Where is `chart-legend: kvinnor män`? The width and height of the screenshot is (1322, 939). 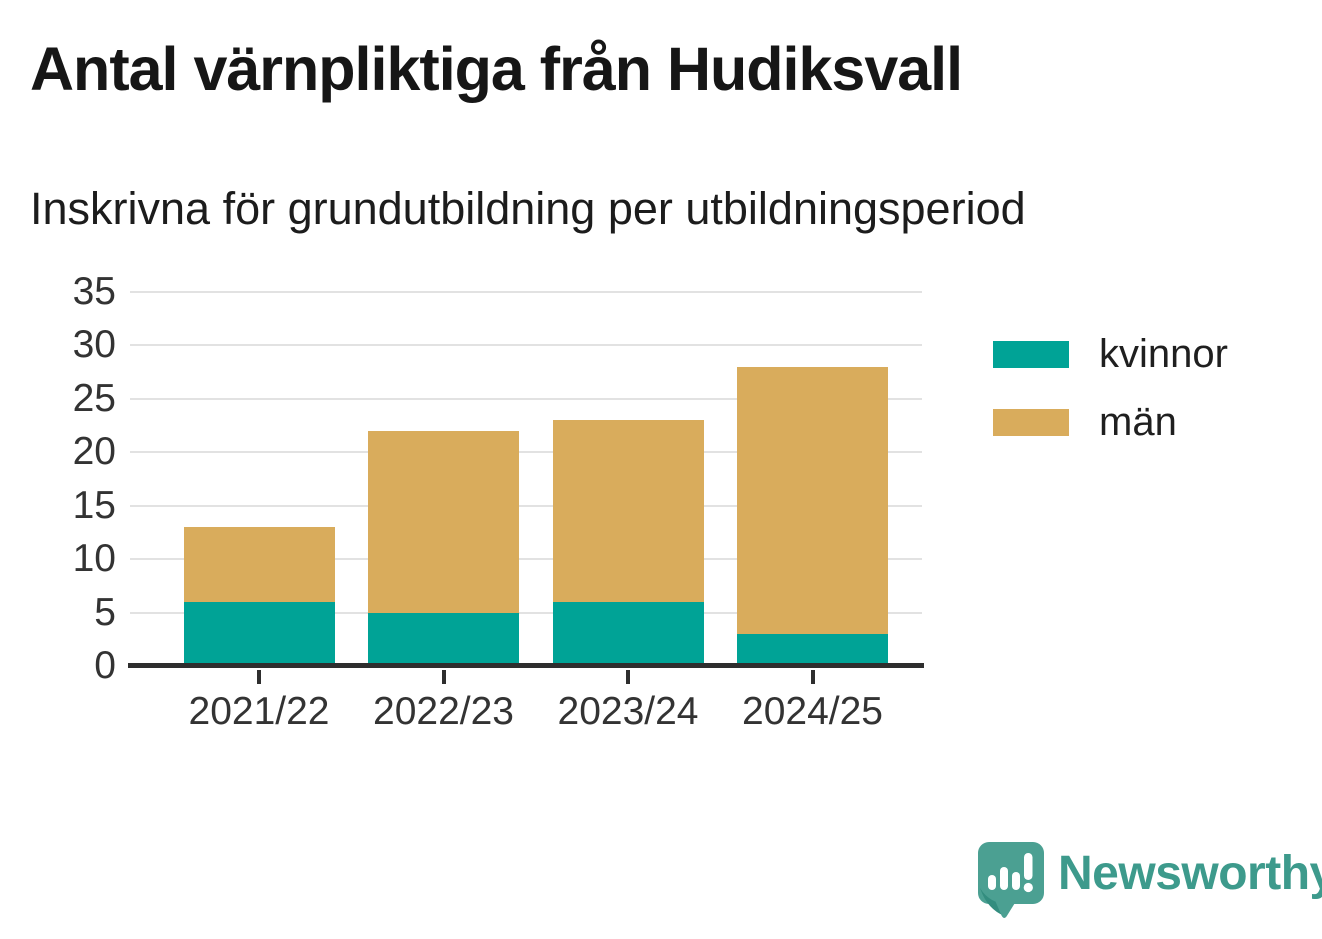 chart-legend: kvinnor män is located at coordinates (1110, 402).